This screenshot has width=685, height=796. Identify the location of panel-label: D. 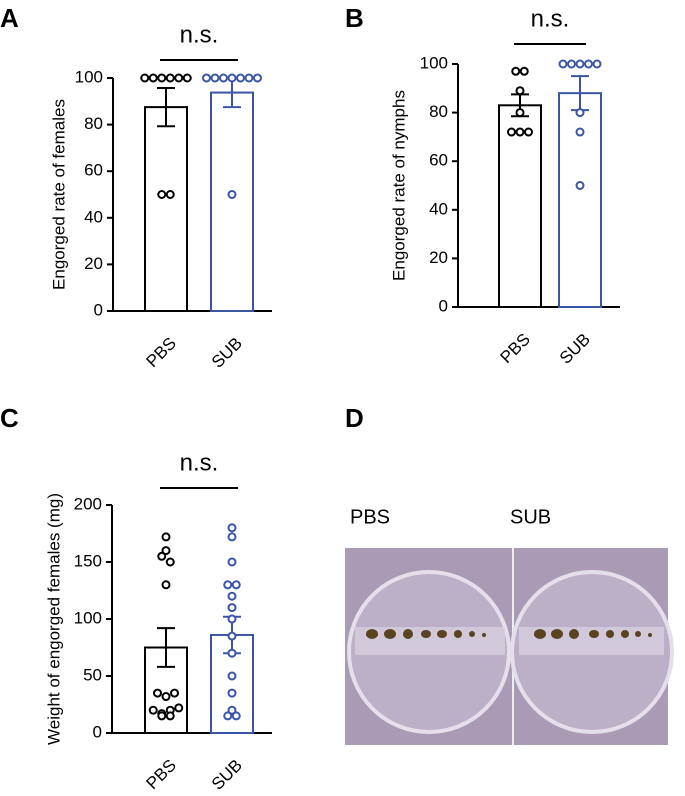
(354, 418).